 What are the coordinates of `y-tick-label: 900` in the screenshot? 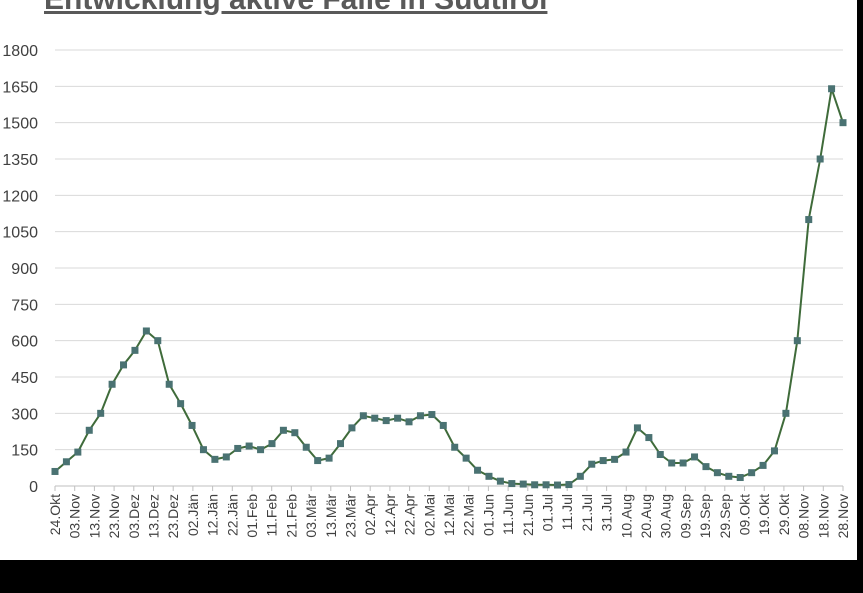 It's located at (24, 269).